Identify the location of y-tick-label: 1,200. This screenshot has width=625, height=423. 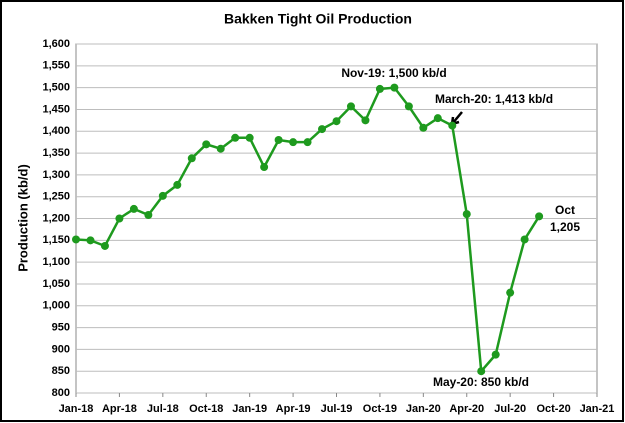
(56, 218).